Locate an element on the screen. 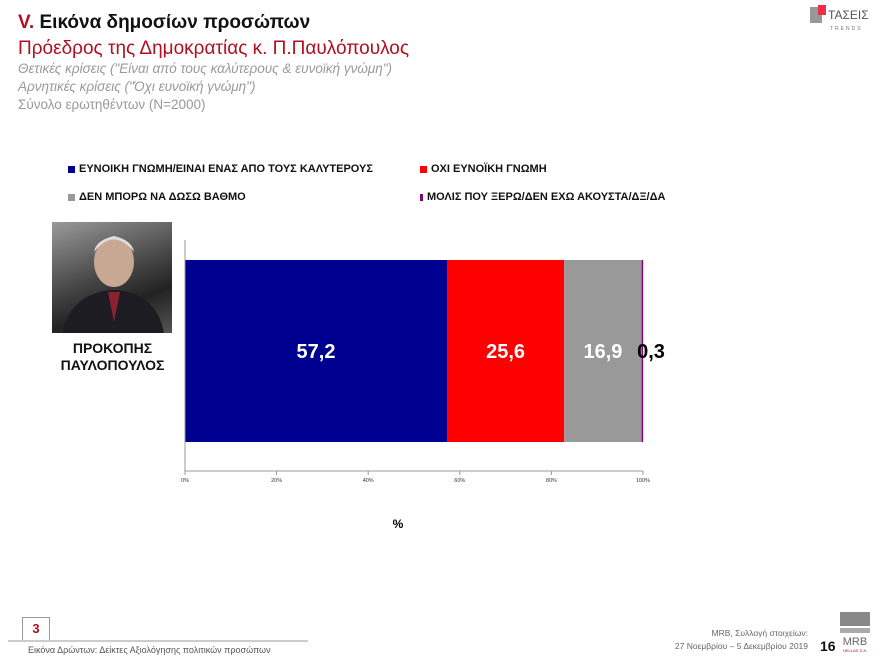 The height and width of the screenshot is (660, 880). data-label: 0,3 is located at coordinates (651, 352).